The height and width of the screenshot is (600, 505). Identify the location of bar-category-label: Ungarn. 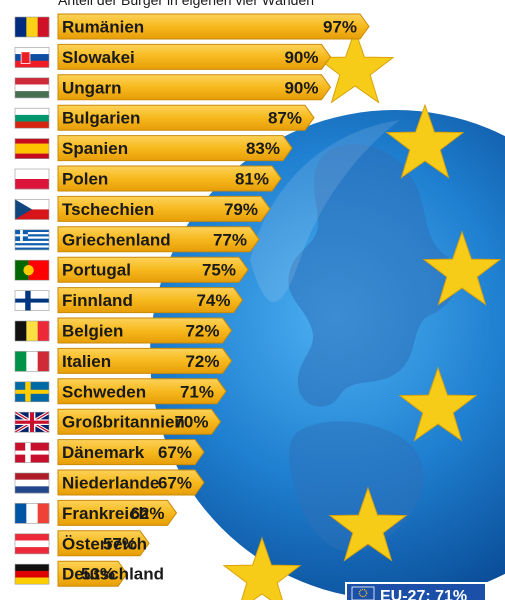
(92, 87).